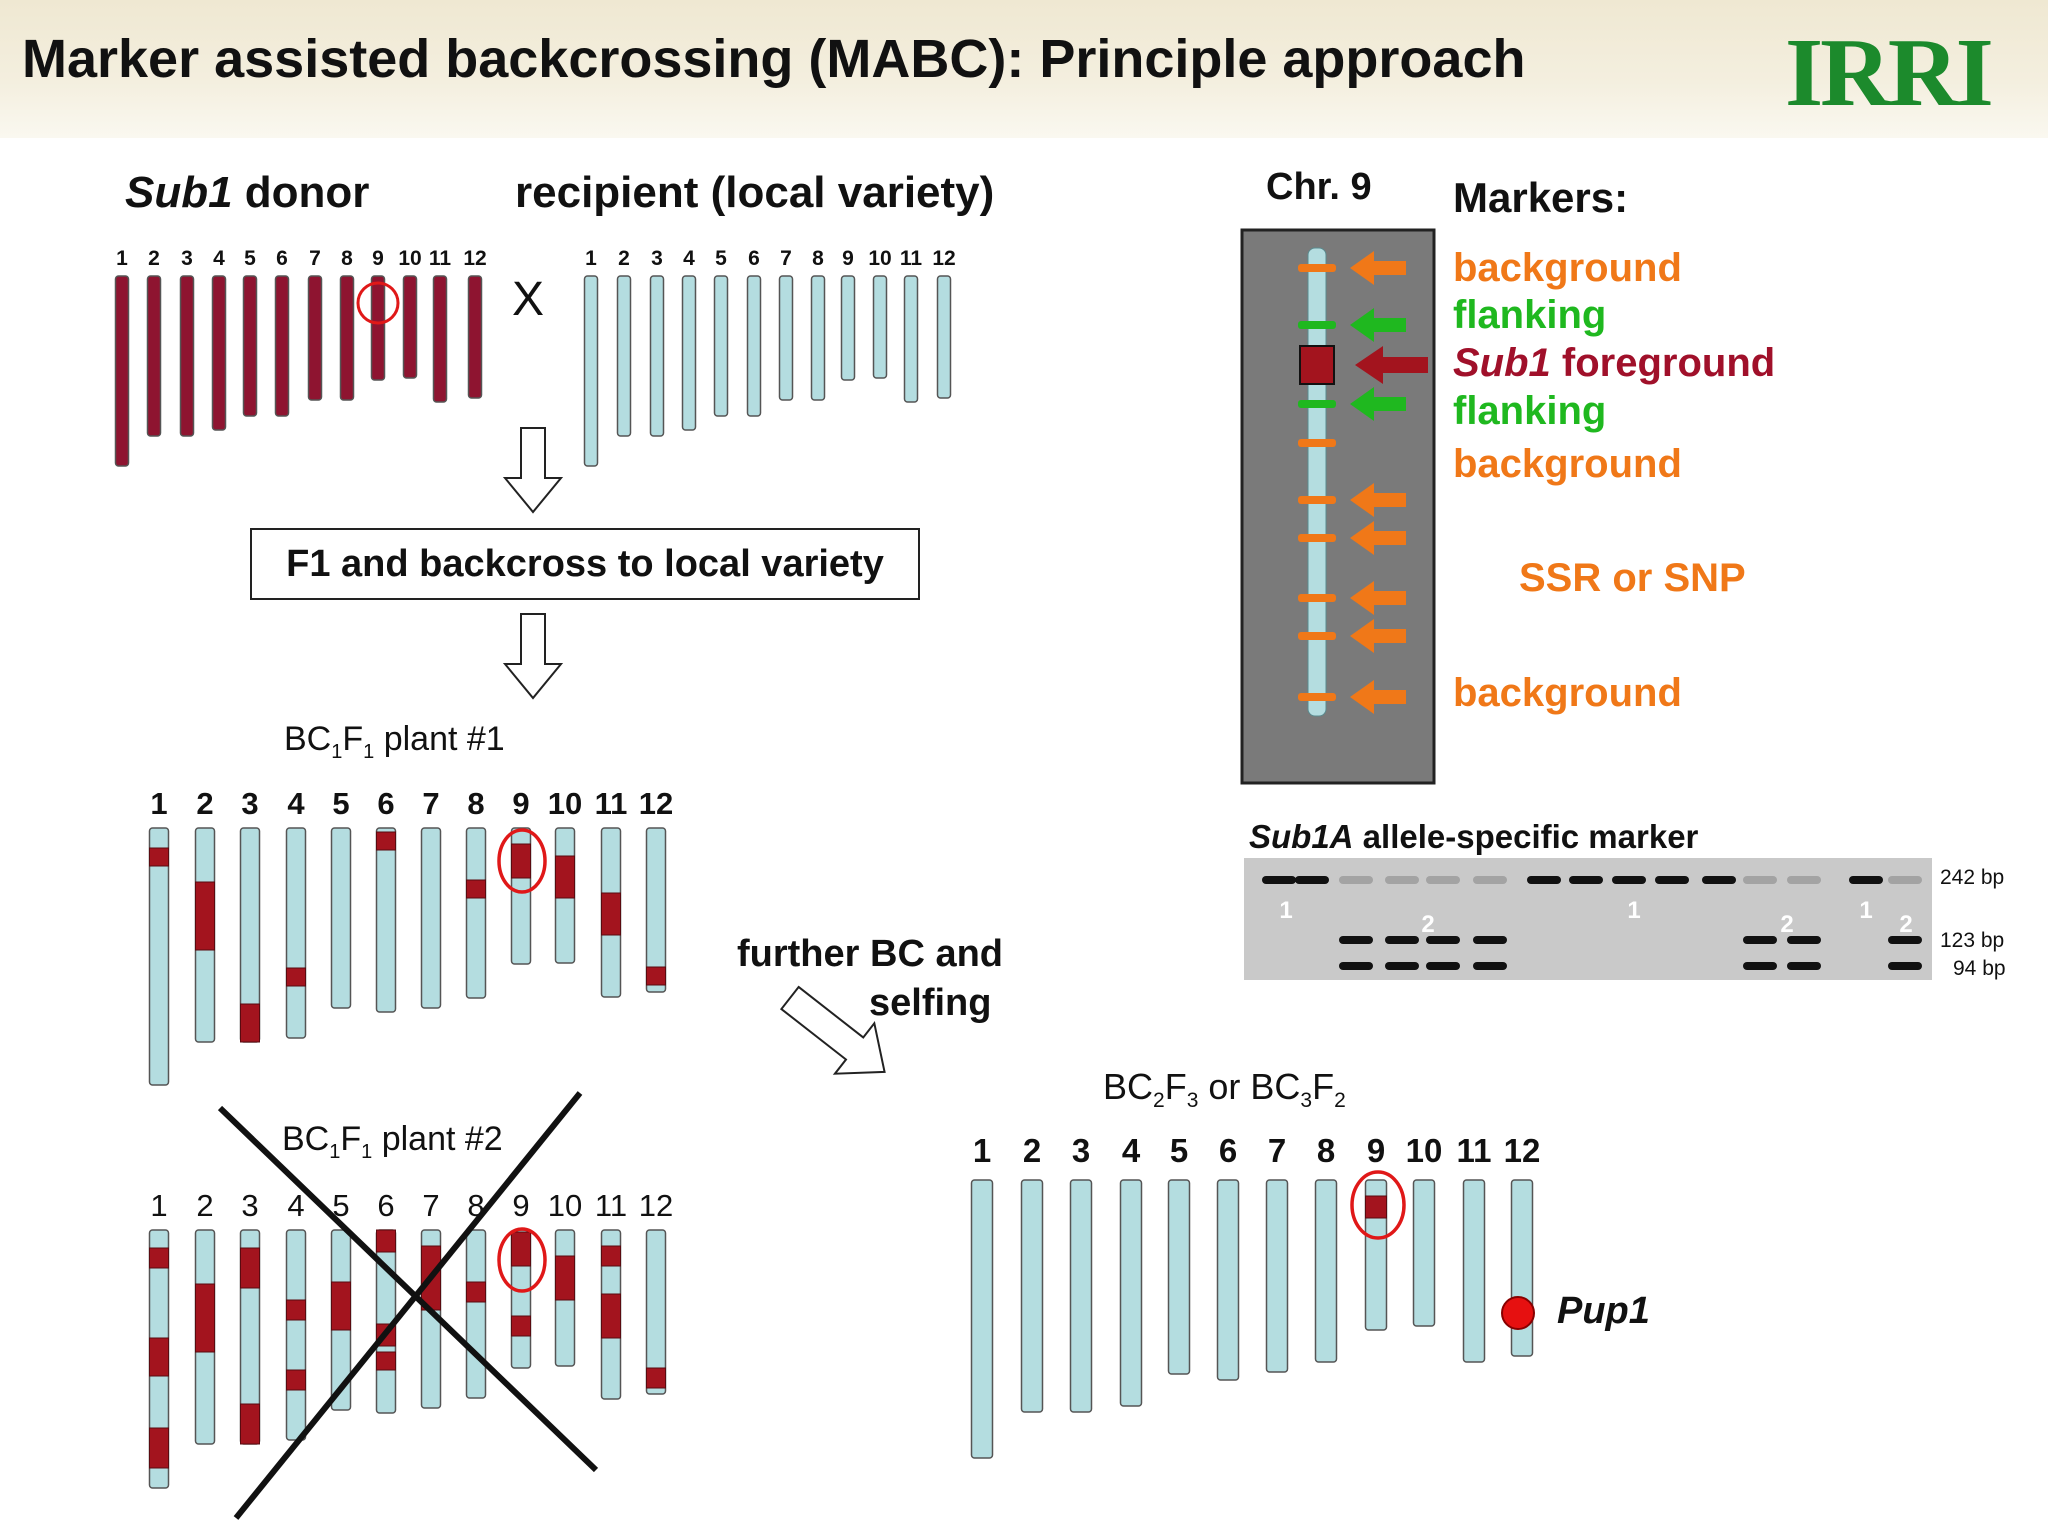 Image resolution: width=2048 pixels, height=1536 pixels. Describe the element at coordinates (378, 258) in the screenshot. I see `donor-number-9: 9` at that location.